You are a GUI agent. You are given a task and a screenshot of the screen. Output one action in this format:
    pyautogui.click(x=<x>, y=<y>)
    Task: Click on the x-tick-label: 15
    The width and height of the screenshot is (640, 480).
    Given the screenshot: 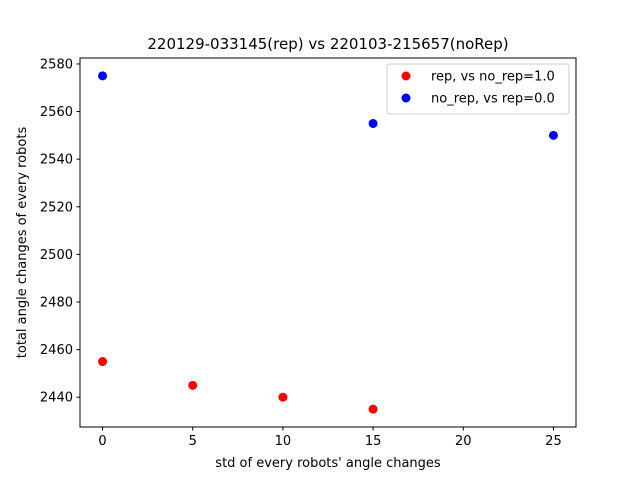 What is the action you would take?
    pyautogui.click(x=373, y=441)
    